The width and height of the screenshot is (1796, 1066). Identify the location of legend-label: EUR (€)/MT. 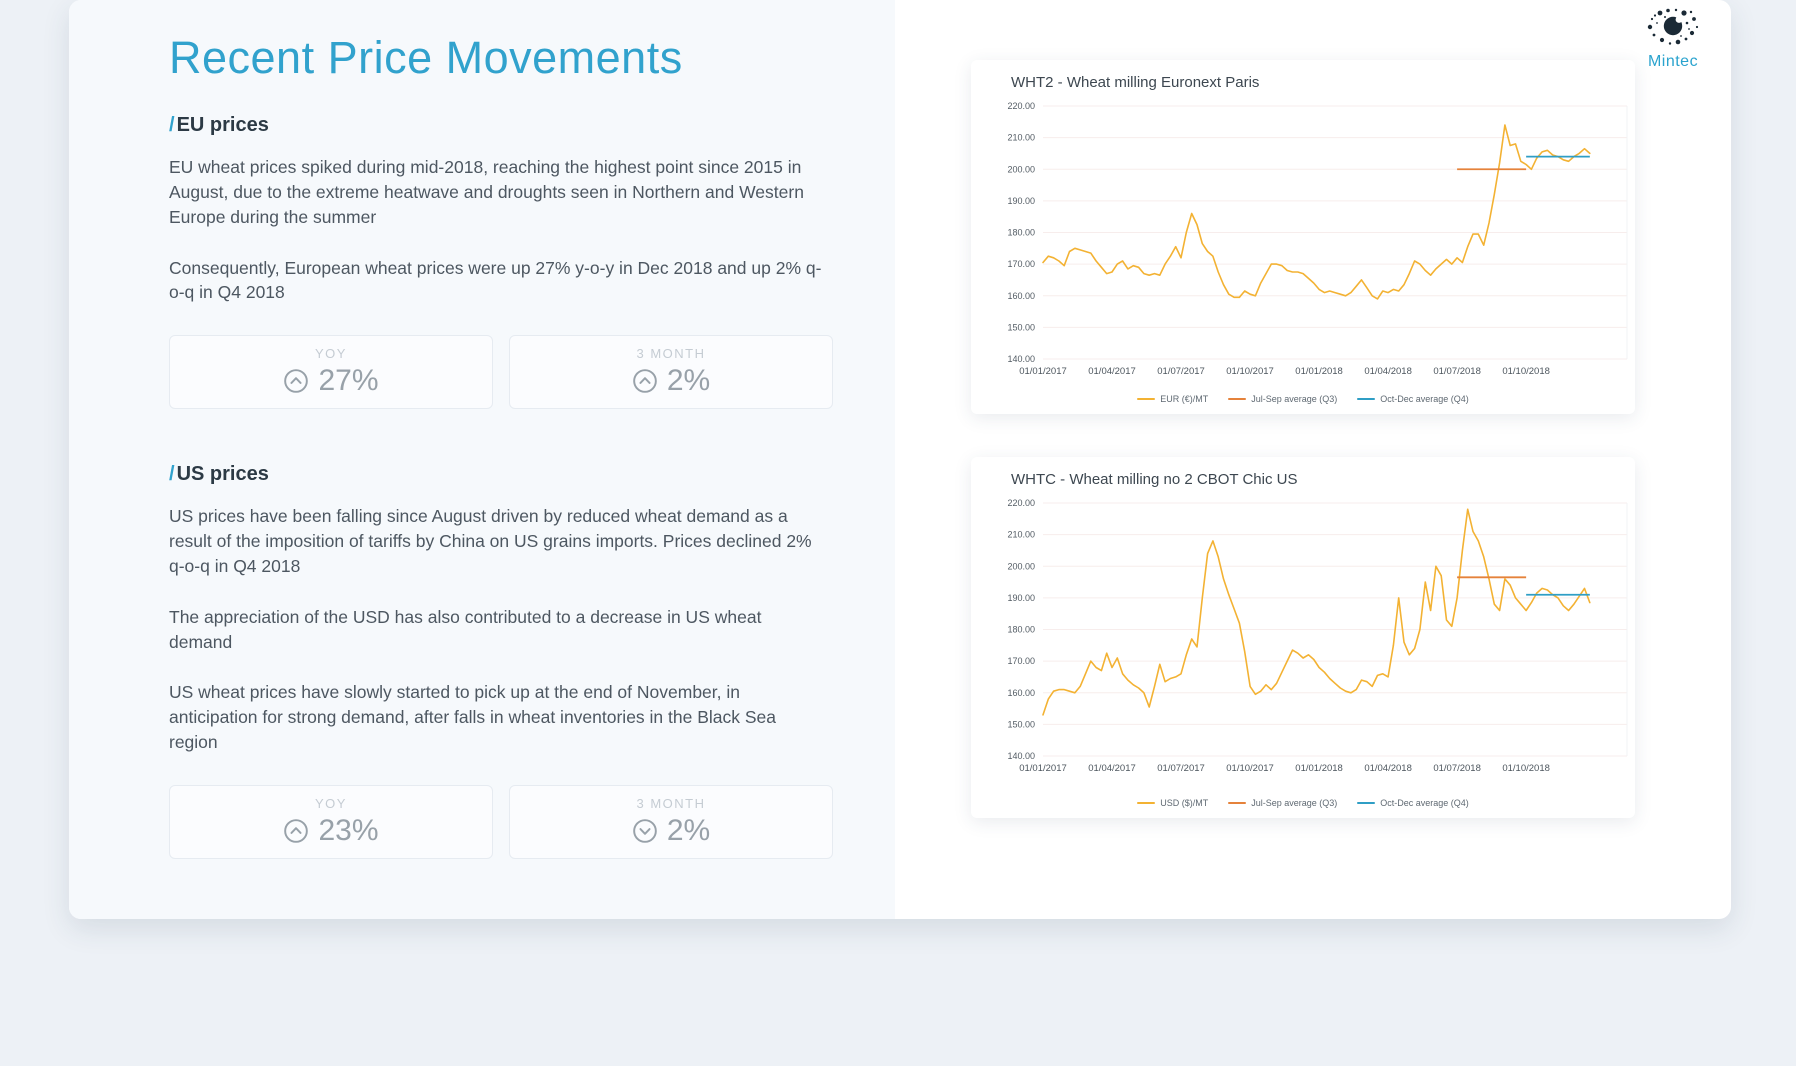
(1184, 399).